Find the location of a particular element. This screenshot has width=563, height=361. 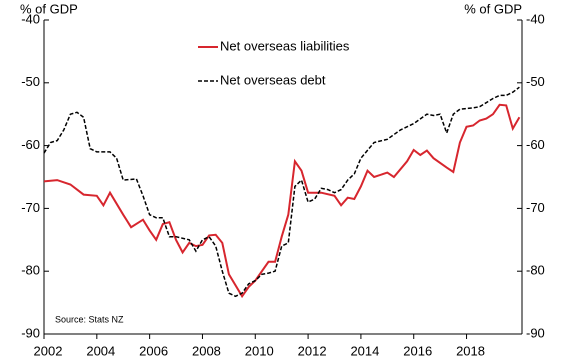

x-tick-label: 2008 is located at coordinates (206, 350).